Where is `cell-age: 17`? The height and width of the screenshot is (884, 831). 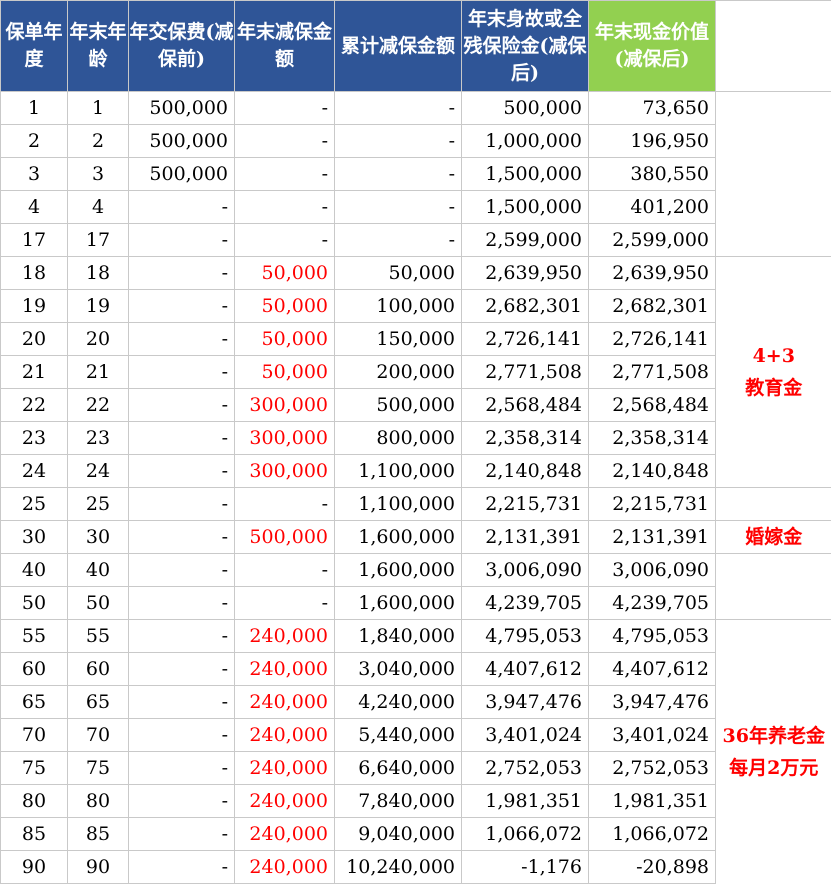
cell-age: 17 is located at coordinates (98, 240).